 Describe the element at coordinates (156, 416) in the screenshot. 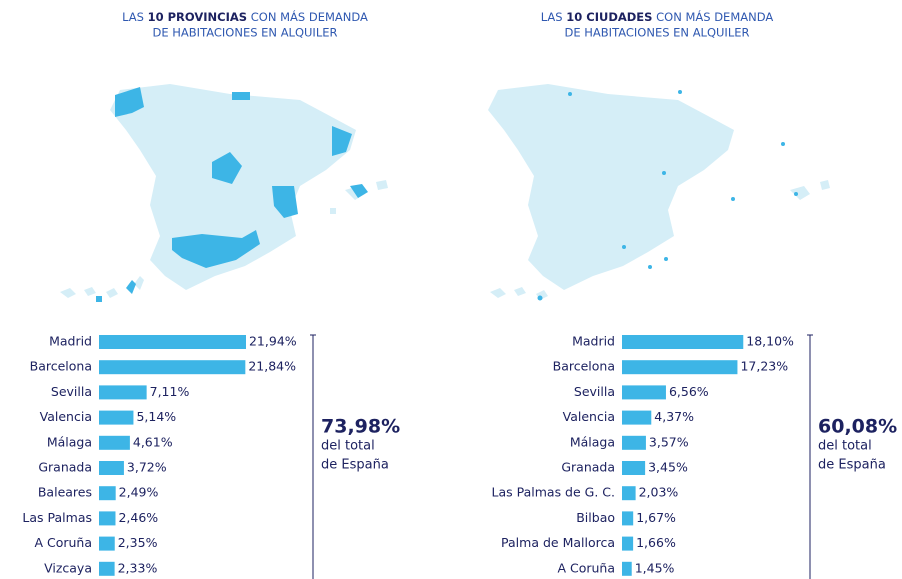

I see `value-label: 5,14%` at that location.